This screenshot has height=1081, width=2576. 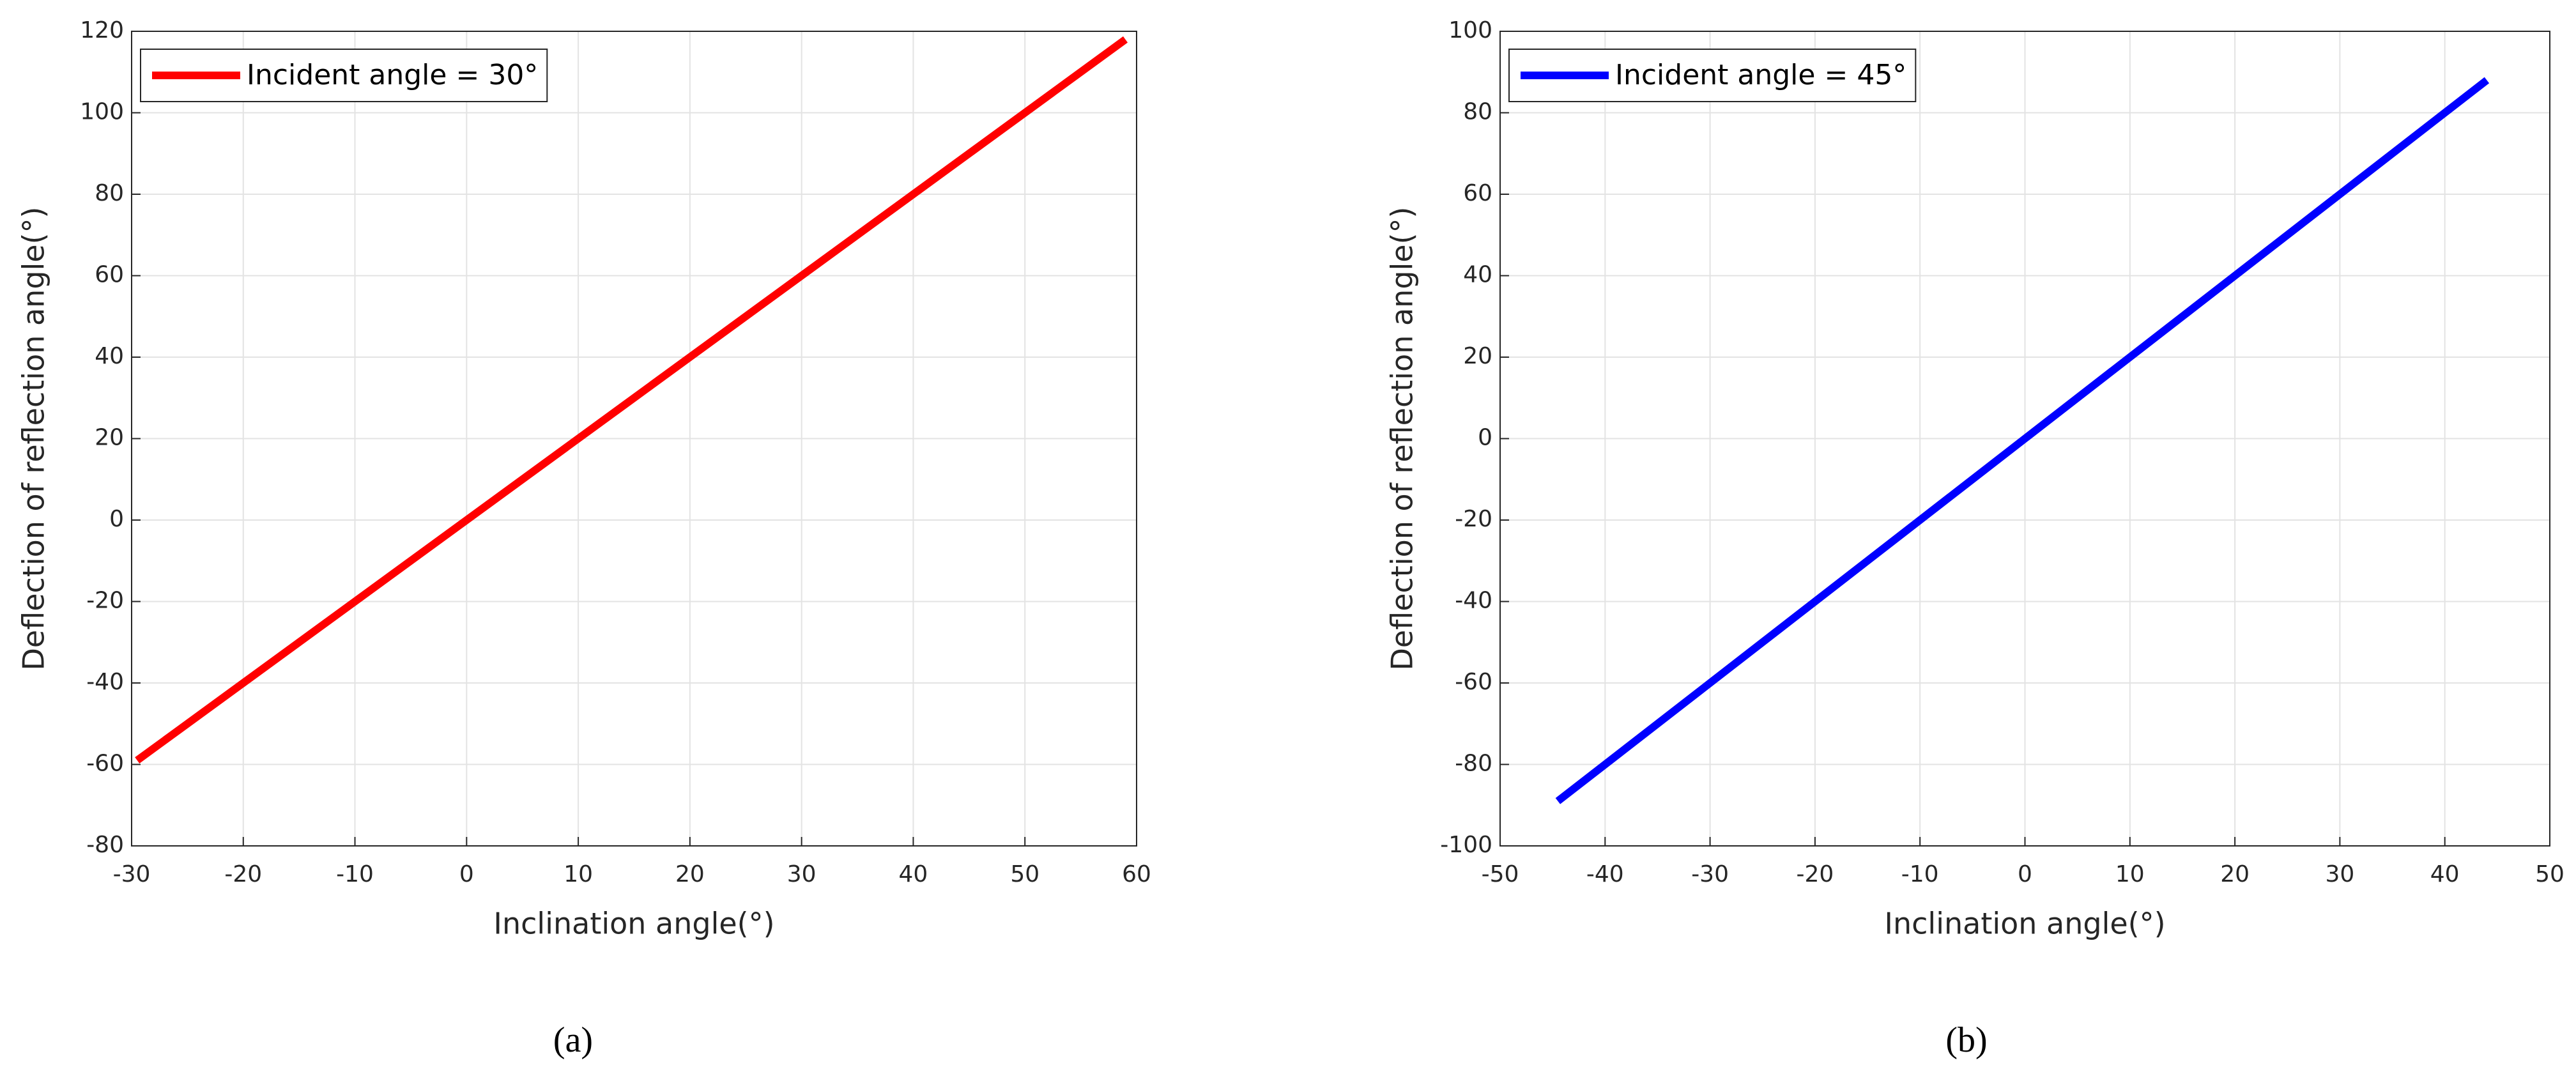 What do you see at coordinates (1760, 75) in the screenshot?
I see `legend-label: Incident angle = 45°` at bounding box center [1760, 75].